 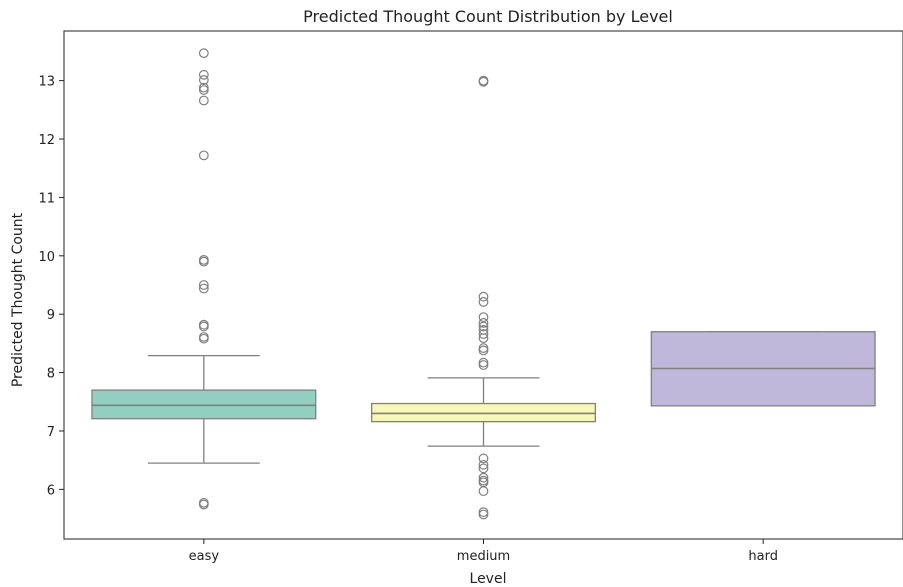 What do you see at coordinates (483, 412) in the screenshot?
I see `box-medium` at bounding box center [483, 412].